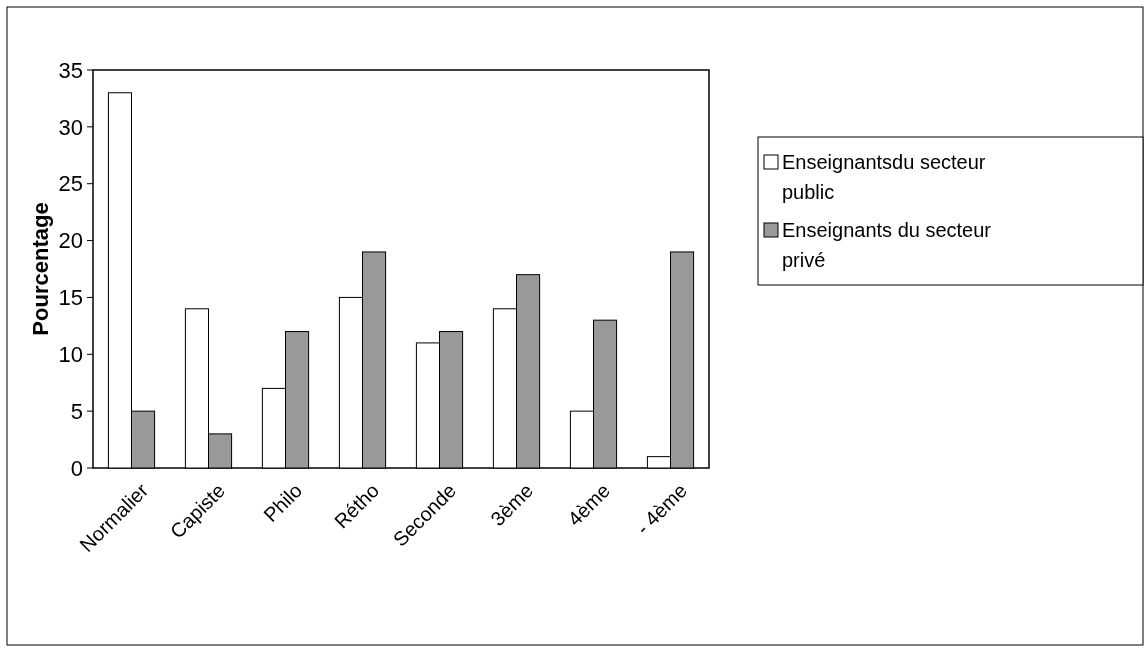 This screenshot has width=1148, height=653. What do you see at coordinates (887, 245) in the screenshot?
I see `legend-label: Enseignants du secteur privé` at bounding box center [887, 245].